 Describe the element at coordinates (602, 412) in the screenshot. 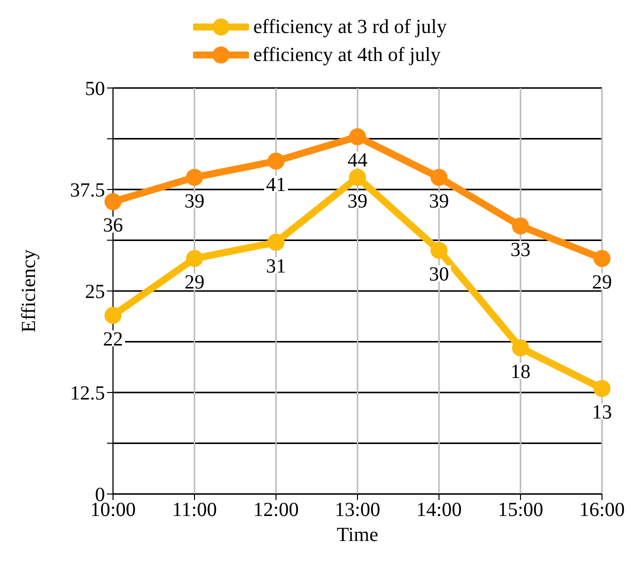

I see `data-label: 13` at that location.